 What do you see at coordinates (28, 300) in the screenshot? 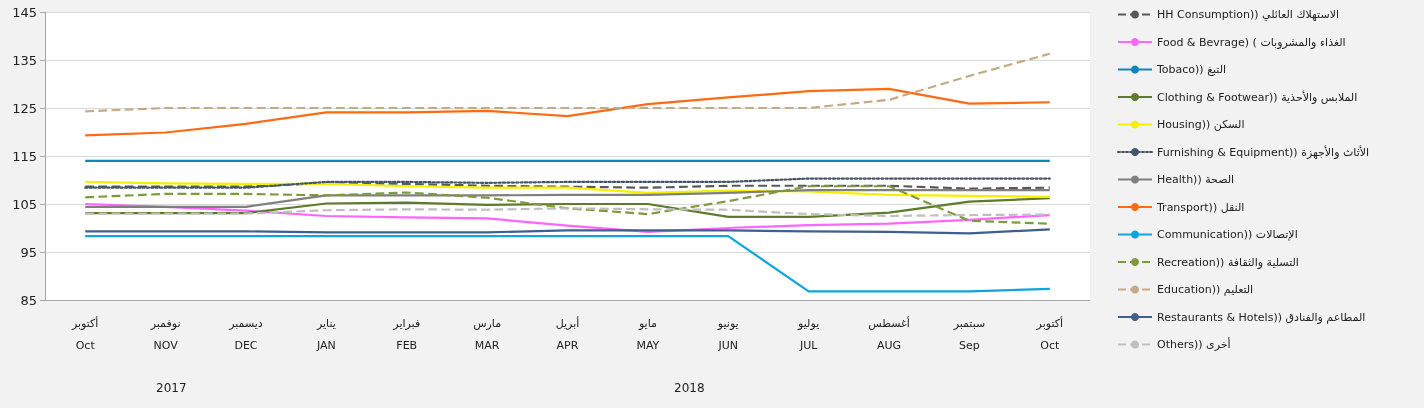
I see `y-tick-label: 85` at bounding box center [28, 300].